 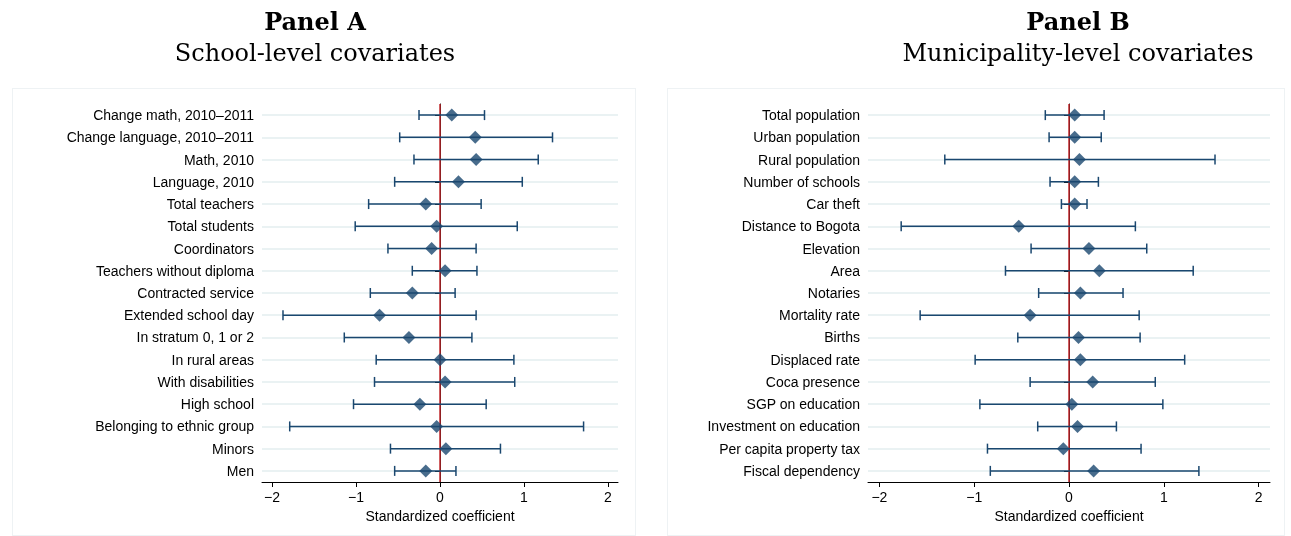 What do you see at coordinates (783, 426) in the screenshot?
I see `y-tick-label: Investment on education` at bounding box center [783, 426].